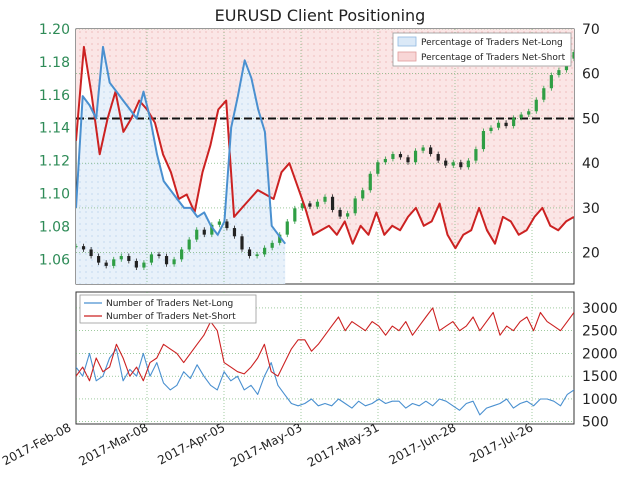 This screenshot has height=481, width=624. Describe the element at coordinates (591, 75) in the screenshot. I see `right-tick-label: 60` at that location.